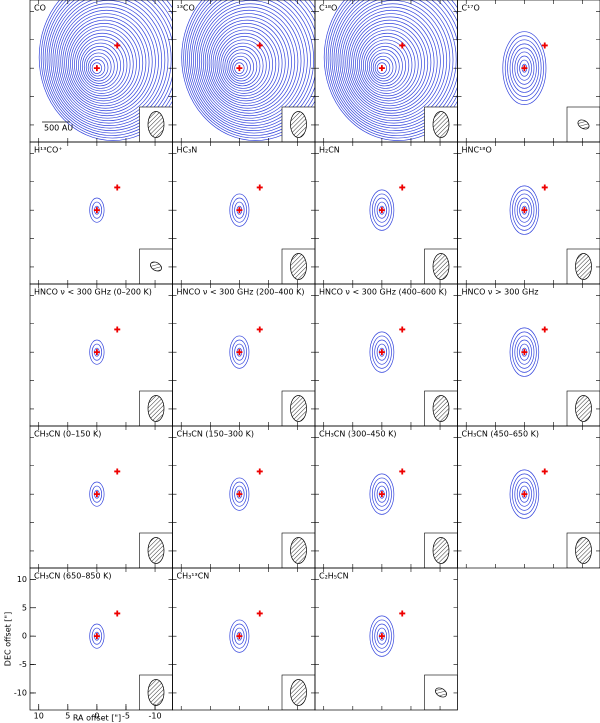 Image resolution: width=600 pixels, height=723 pixels. Describe the element at coordinates (383, 292) in the screenshot. I see `panel-label: HNCO ν < 300 GHz (400–600 K)` at that location.